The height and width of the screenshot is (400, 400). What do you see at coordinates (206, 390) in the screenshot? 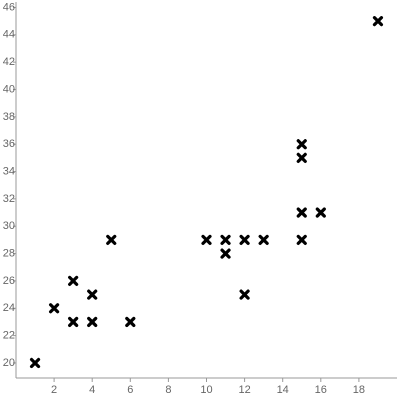
I see `x-tick-label: 10` at bounding box center [206, 390].